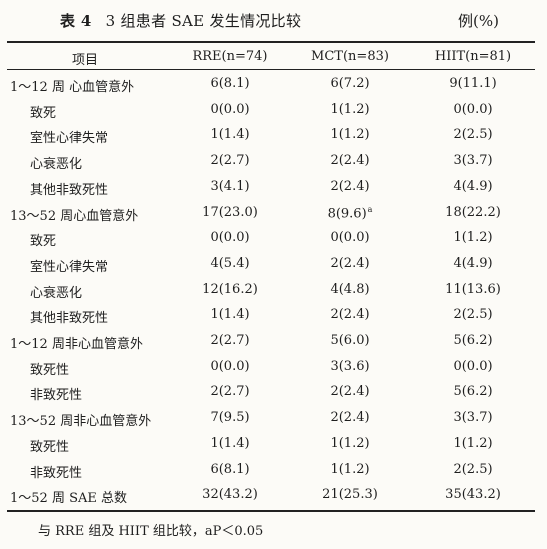 The width and height of the screenshot is (547, 549). What do you see at coordinates (273, 393) in the screenshot?
I see `table-row: 非致死性 2(2.7) 2(2.4) 5(6.2)` at bounding box center [273, 393].